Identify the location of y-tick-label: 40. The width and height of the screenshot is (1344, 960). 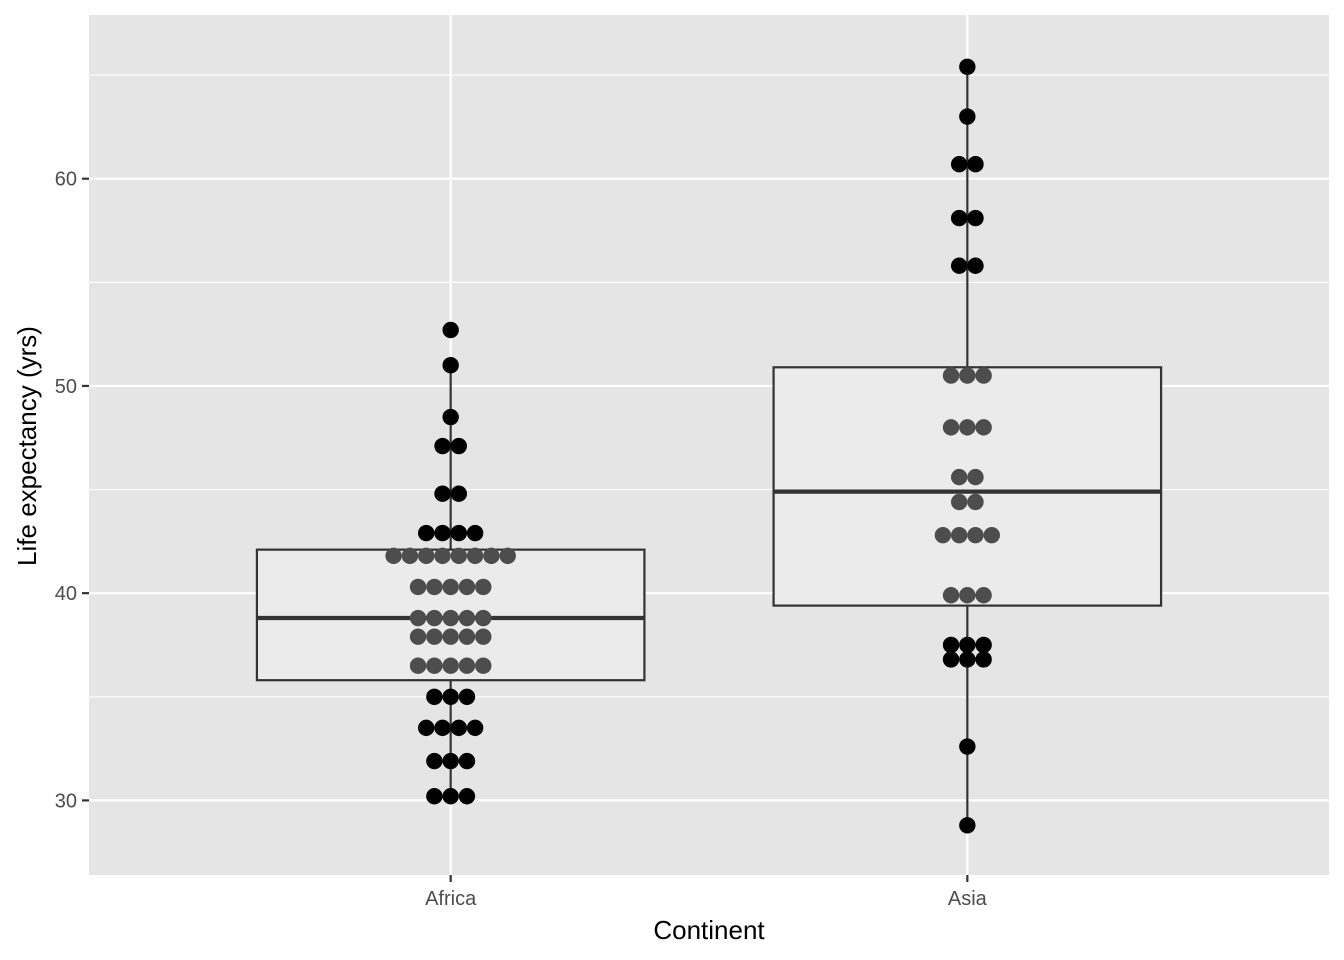
(66, 594).